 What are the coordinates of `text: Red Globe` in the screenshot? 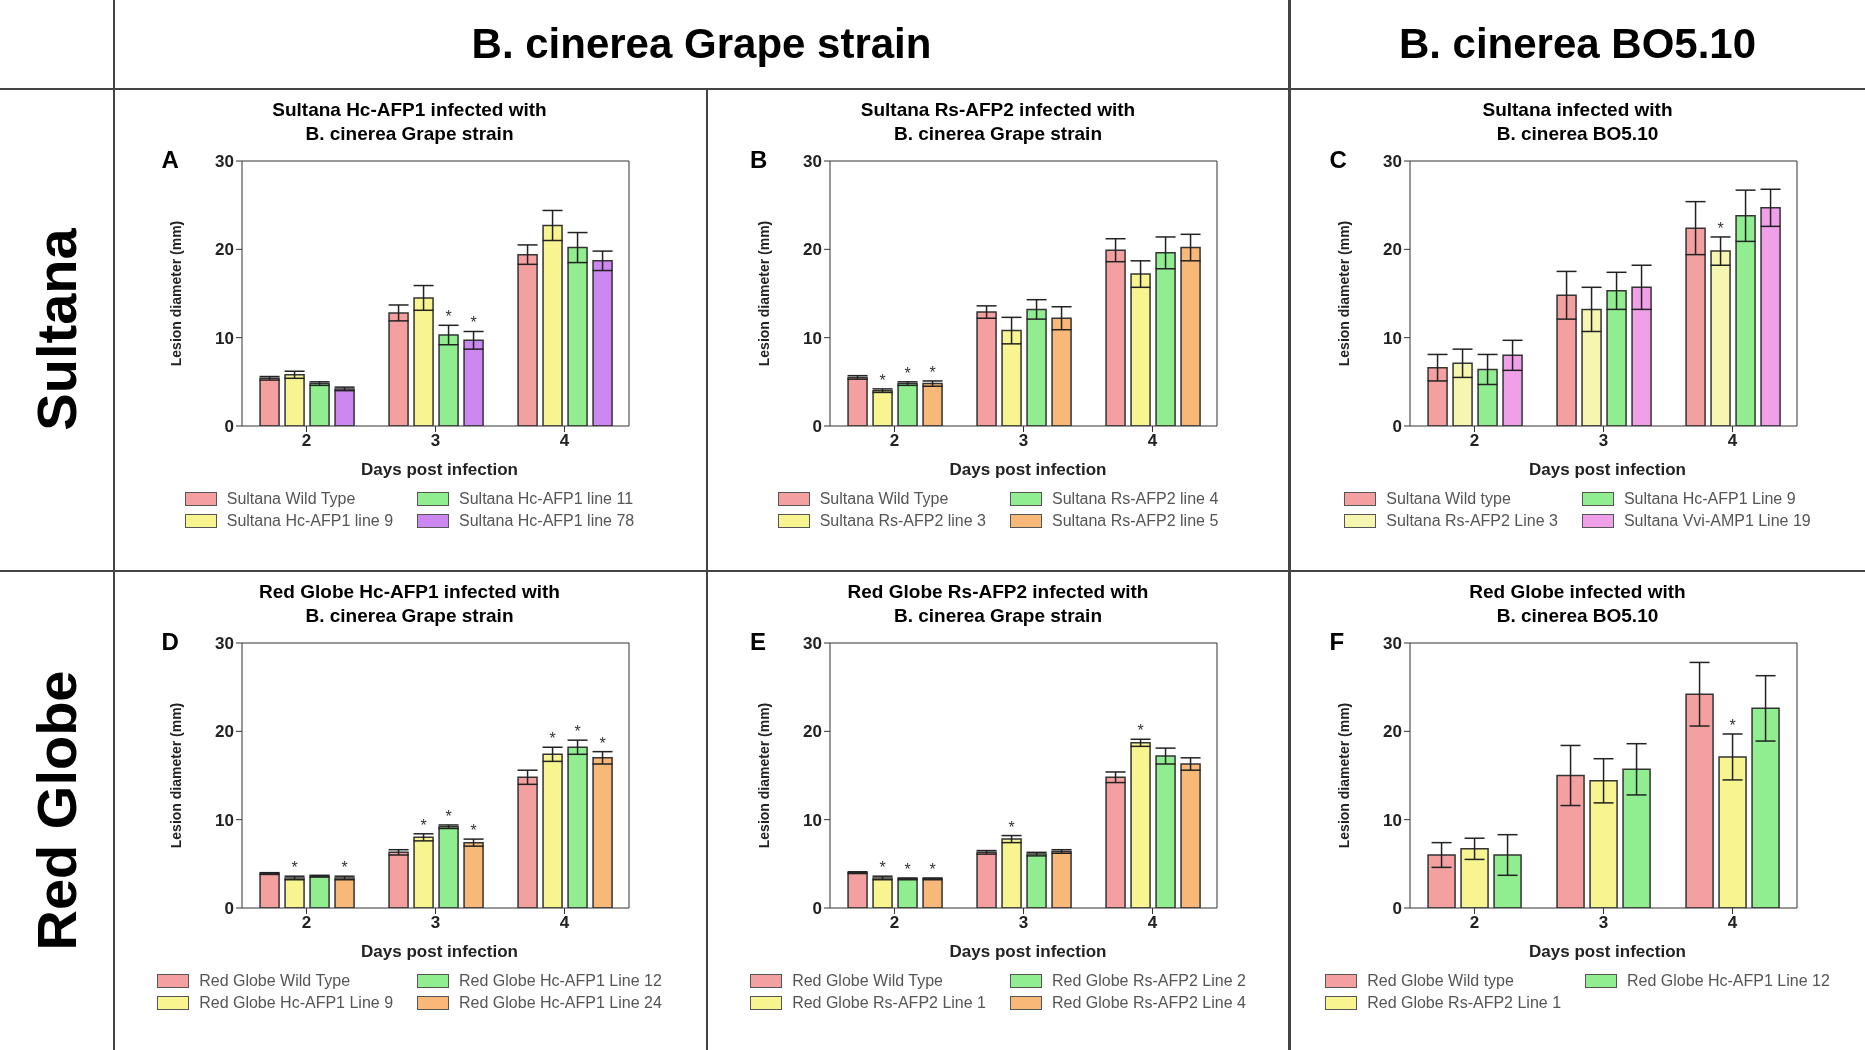 It's located at (56, 810).